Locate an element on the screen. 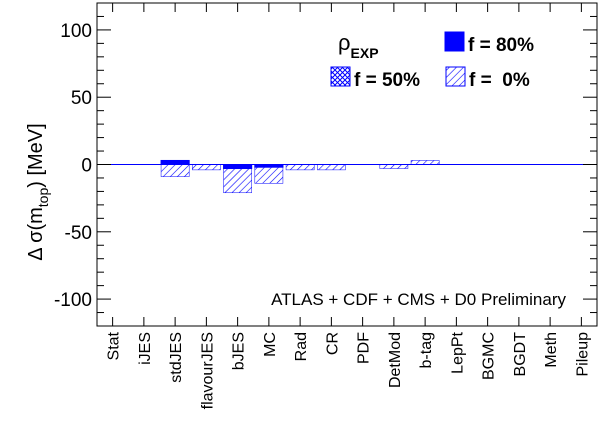 The width and height of the screenshot is (604, 443). bar-diagonal-flavourjes is located at coordinates (206, 167).